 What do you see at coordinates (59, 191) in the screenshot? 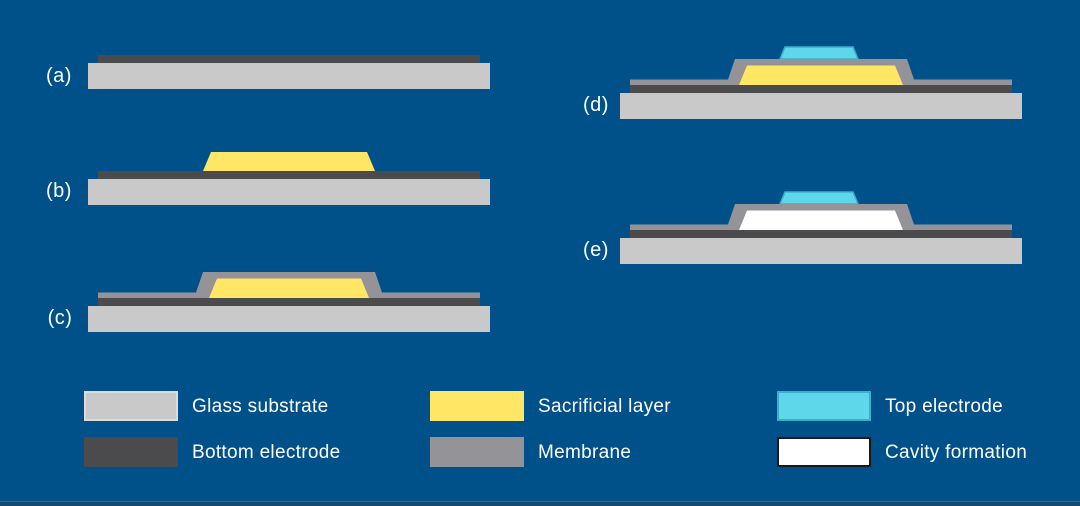
I see `step-b-label: (b)` at bounding box center [59, 191].